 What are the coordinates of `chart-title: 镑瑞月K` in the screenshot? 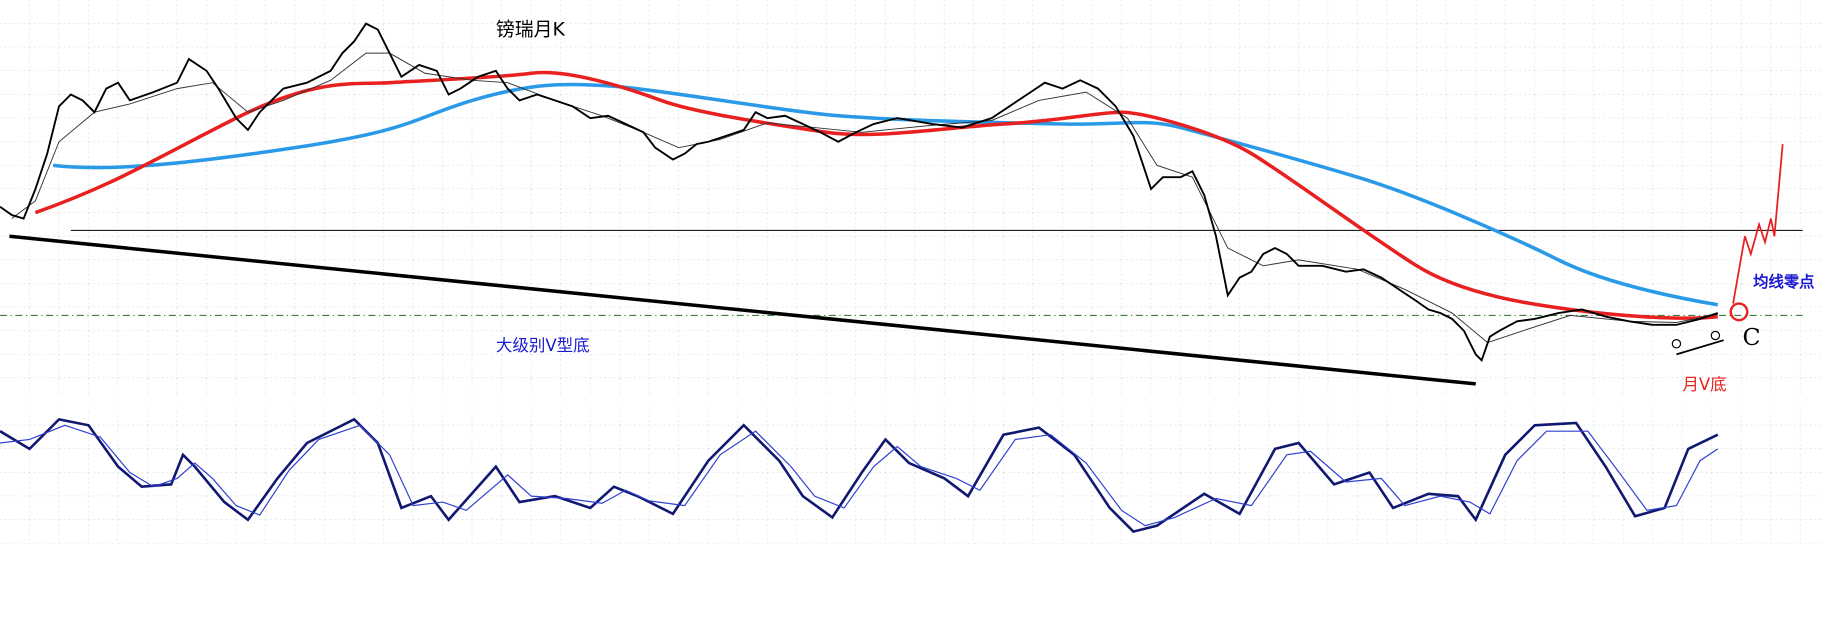 It's located at (531, 29).